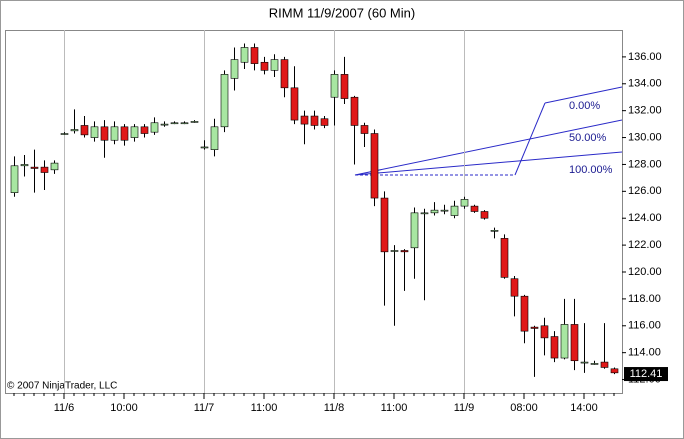 The height and width of the screenshot is (439, 684). What do you see at coordinates (645, 245) in the screenshot?
I see `y-tick-label: 122.00` at bounding box center [645, 245].